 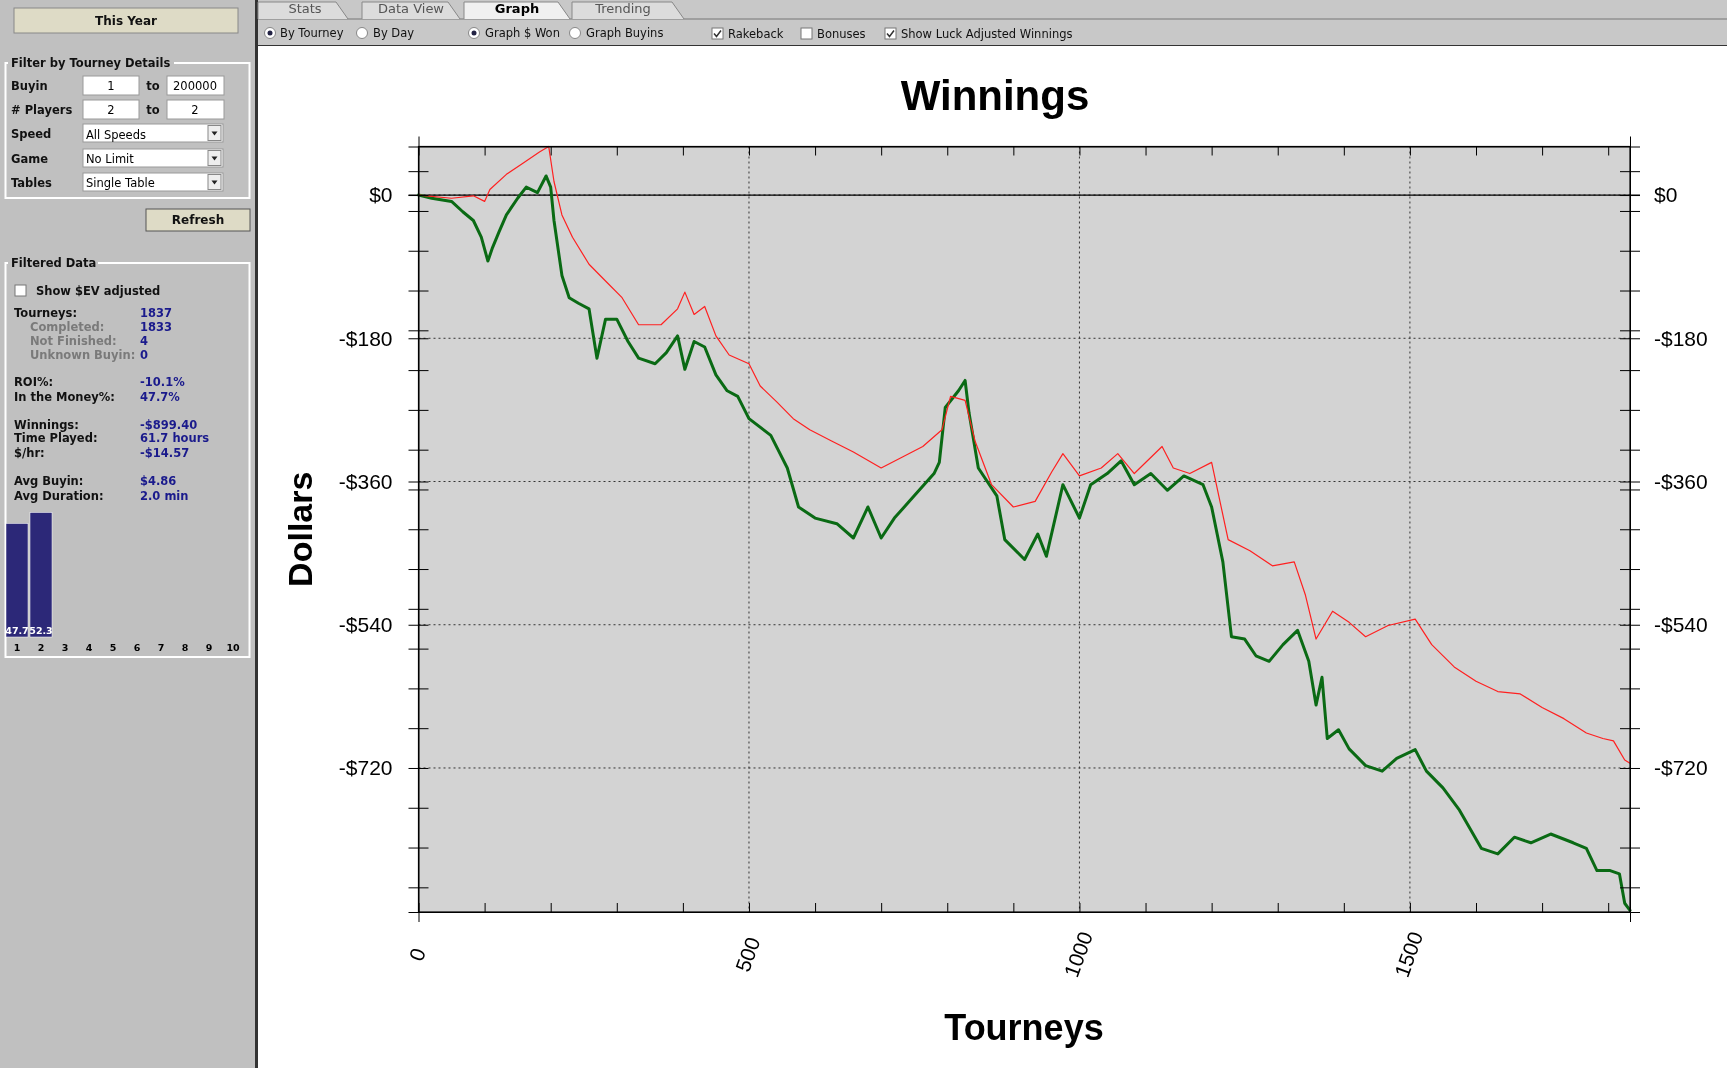 I want to click on x-tick-label: 7, so click(x=161, y=647).